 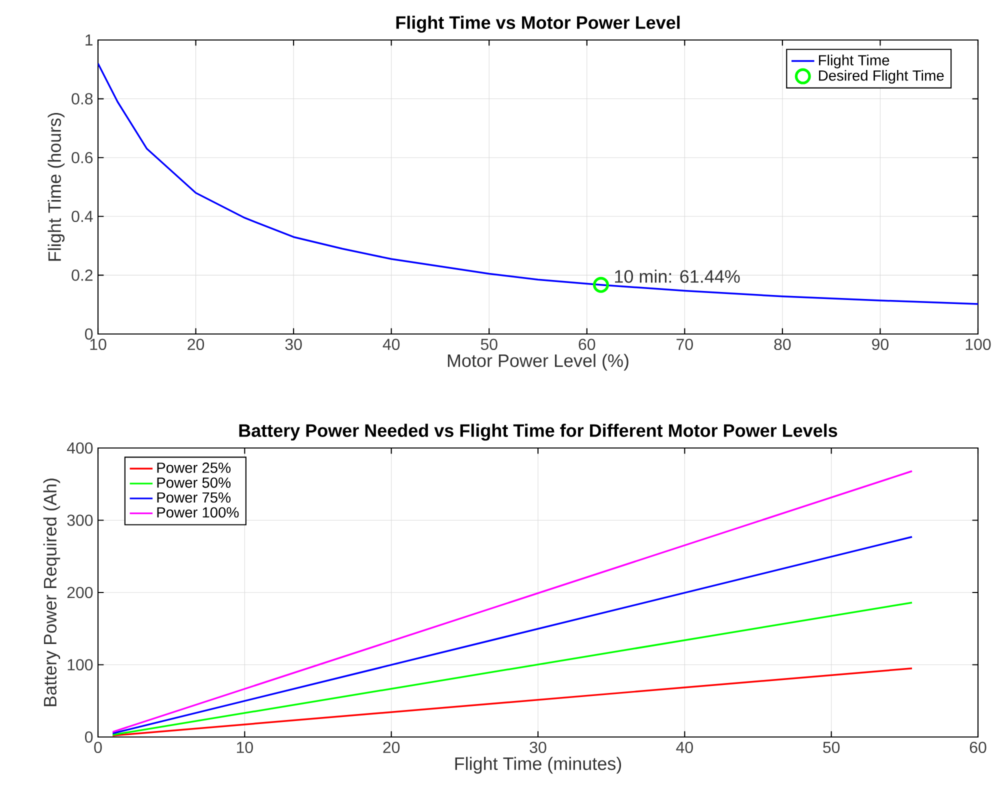 What do you see at coordinates (677, 276) in the screenshot?
I see `annotation: 10 min: 61.44%` at bounding box center [677, 276].